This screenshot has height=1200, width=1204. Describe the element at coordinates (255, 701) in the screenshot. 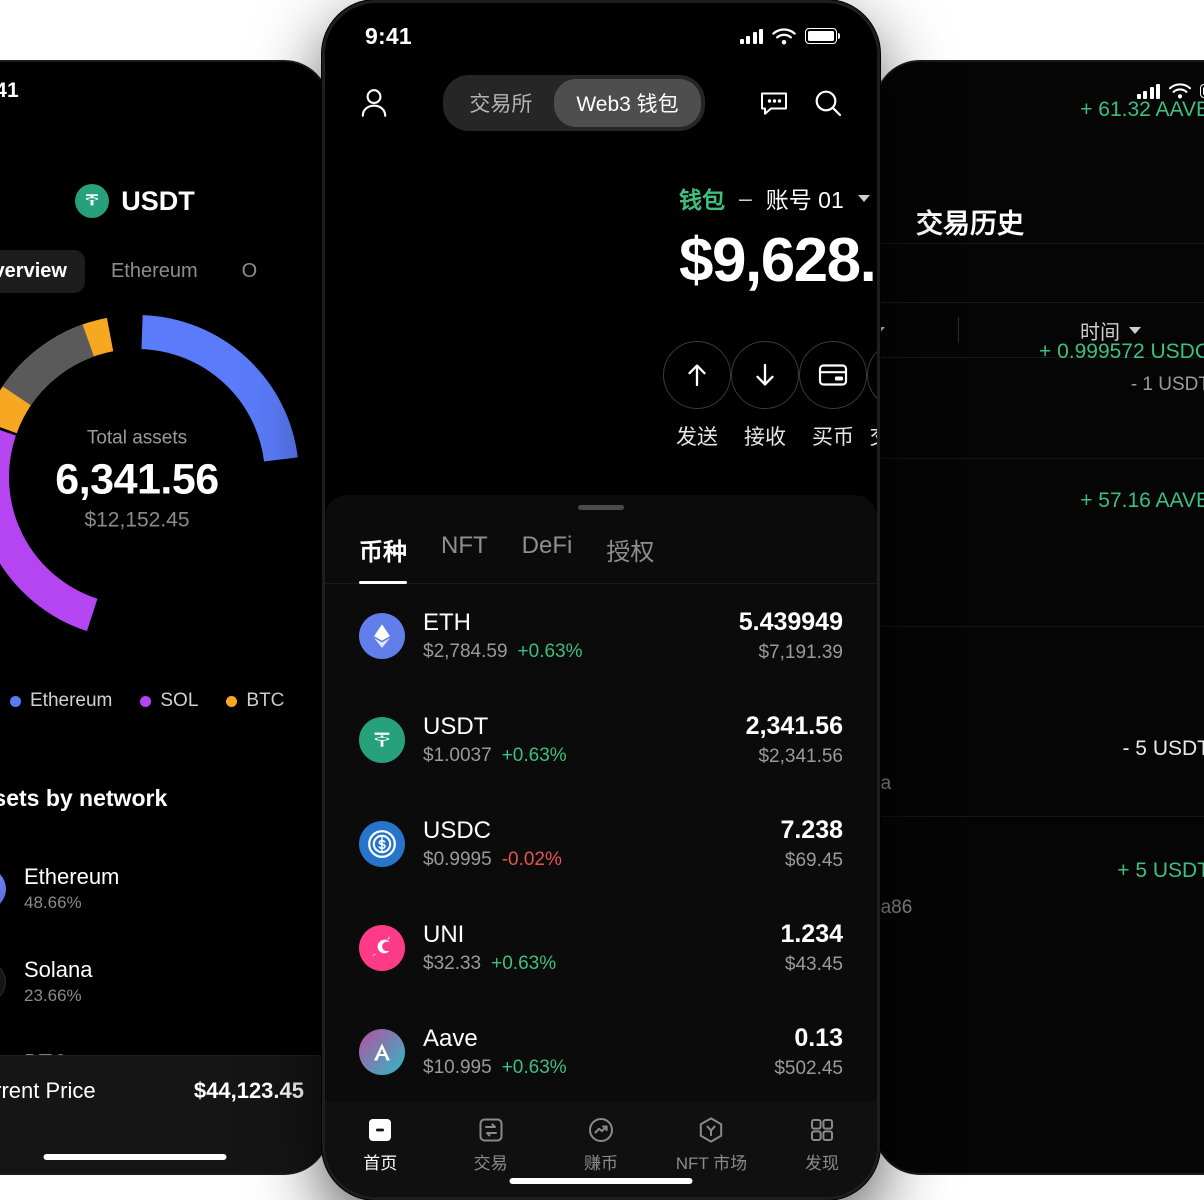

I see `legend-item-btc: BTC` at that location.